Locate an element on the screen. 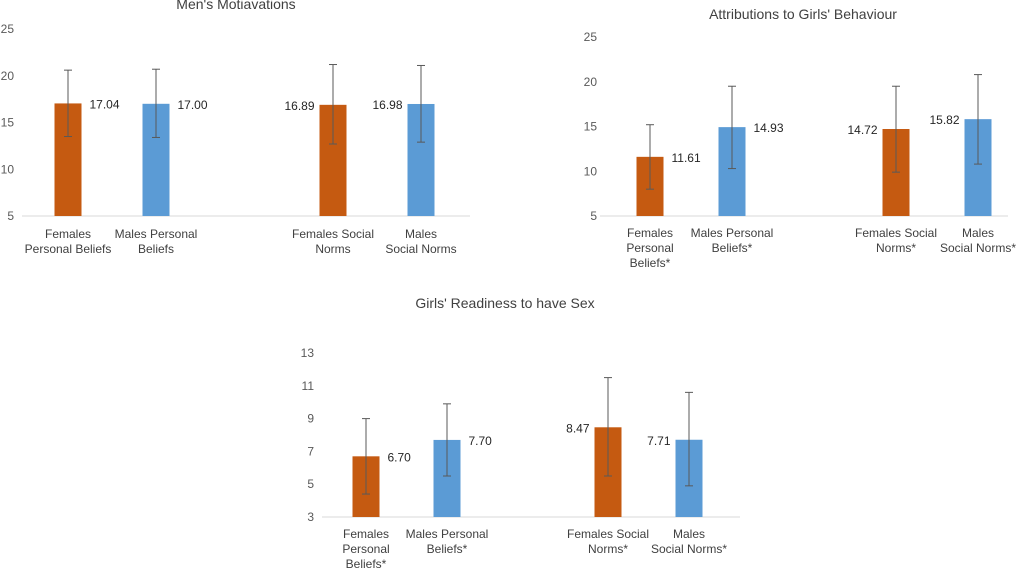 The height and width of the screenshot is (568, 1020). y-tick-label: 3 is located at coordinates (310, 517).